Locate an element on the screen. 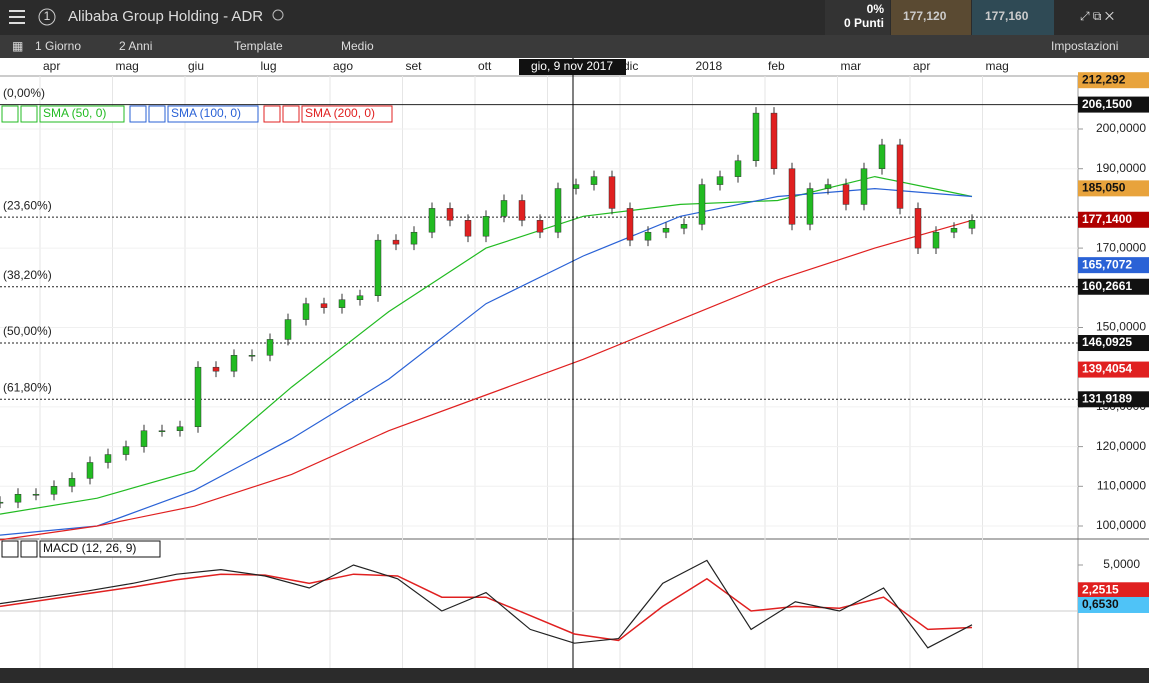 This screenshot has height=688, width=1149. x-tick-label: 2018 is located at coordinates (709, 66).